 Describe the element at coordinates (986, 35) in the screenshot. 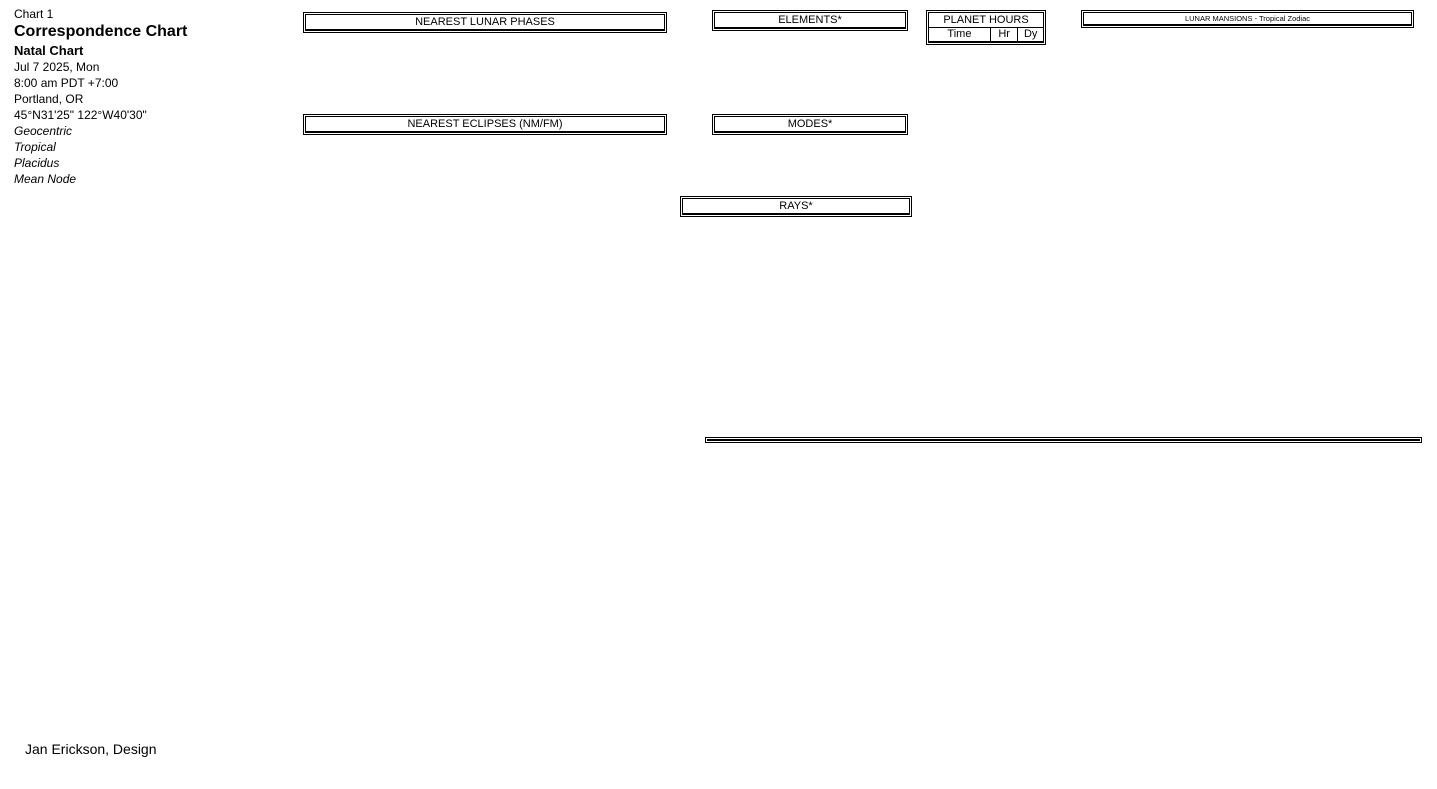

I see `planet-hours-header: Time Hr Dy` at that location.